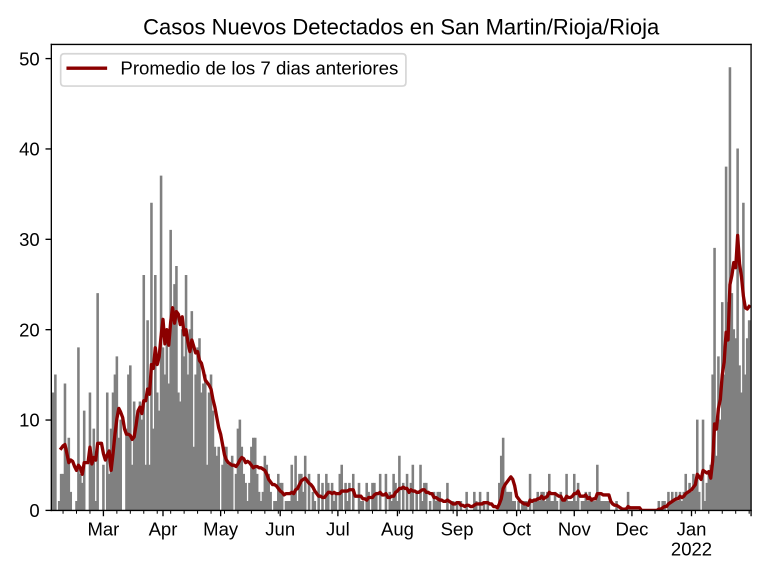 The image size is (768, 576). Describe the element at coordinates (397, 528) in the screenshot. I see `svg-text: Aug` at that location.